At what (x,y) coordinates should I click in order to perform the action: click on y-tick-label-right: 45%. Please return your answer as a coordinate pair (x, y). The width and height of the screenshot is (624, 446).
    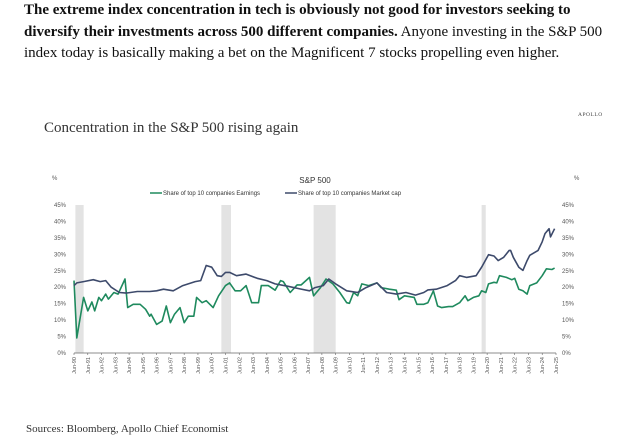
    Looking at the image, I should click on (568, 206).